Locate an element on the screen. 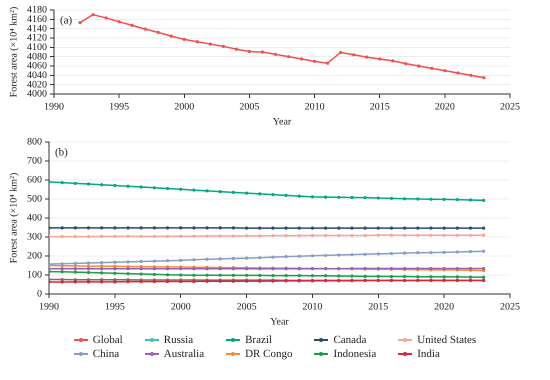  y-tick-label: 4040 is located at coordinates (37, 75).